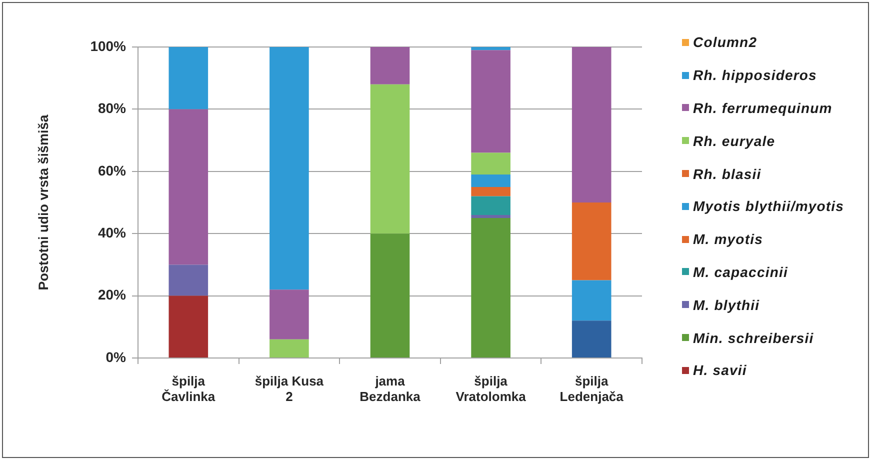 Image resolution: width=871 pixels, height=460 pixels. I want to click on legend-label: Rh. euryale, so click(734, 140).